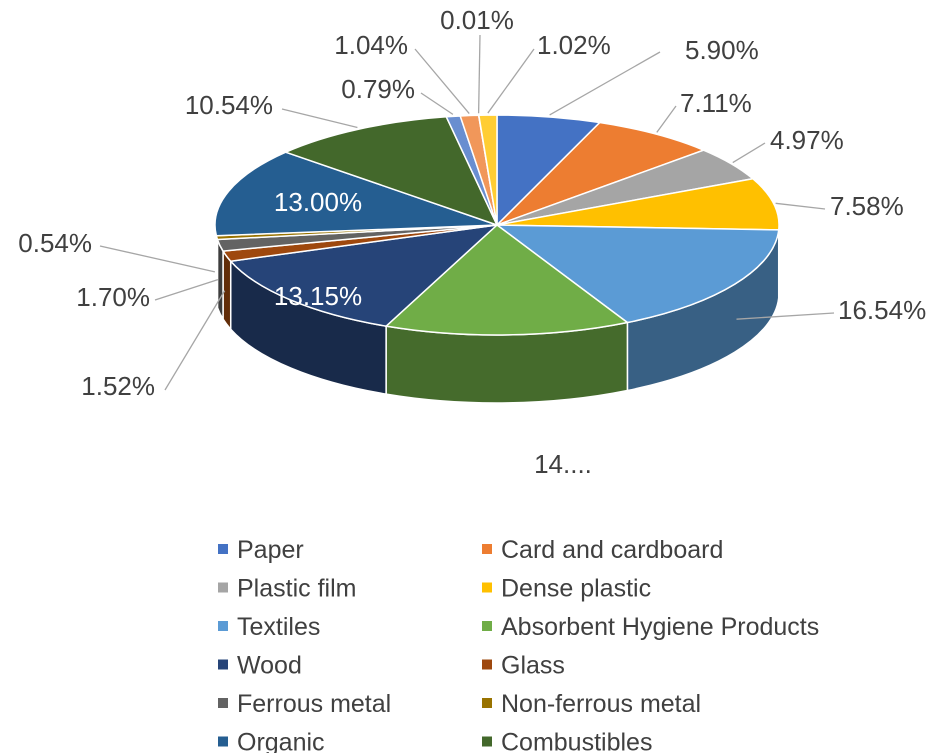  Describe the element at coordinates (638, 204) in the screenshot. I see `slice-dense-plastic` at that location.